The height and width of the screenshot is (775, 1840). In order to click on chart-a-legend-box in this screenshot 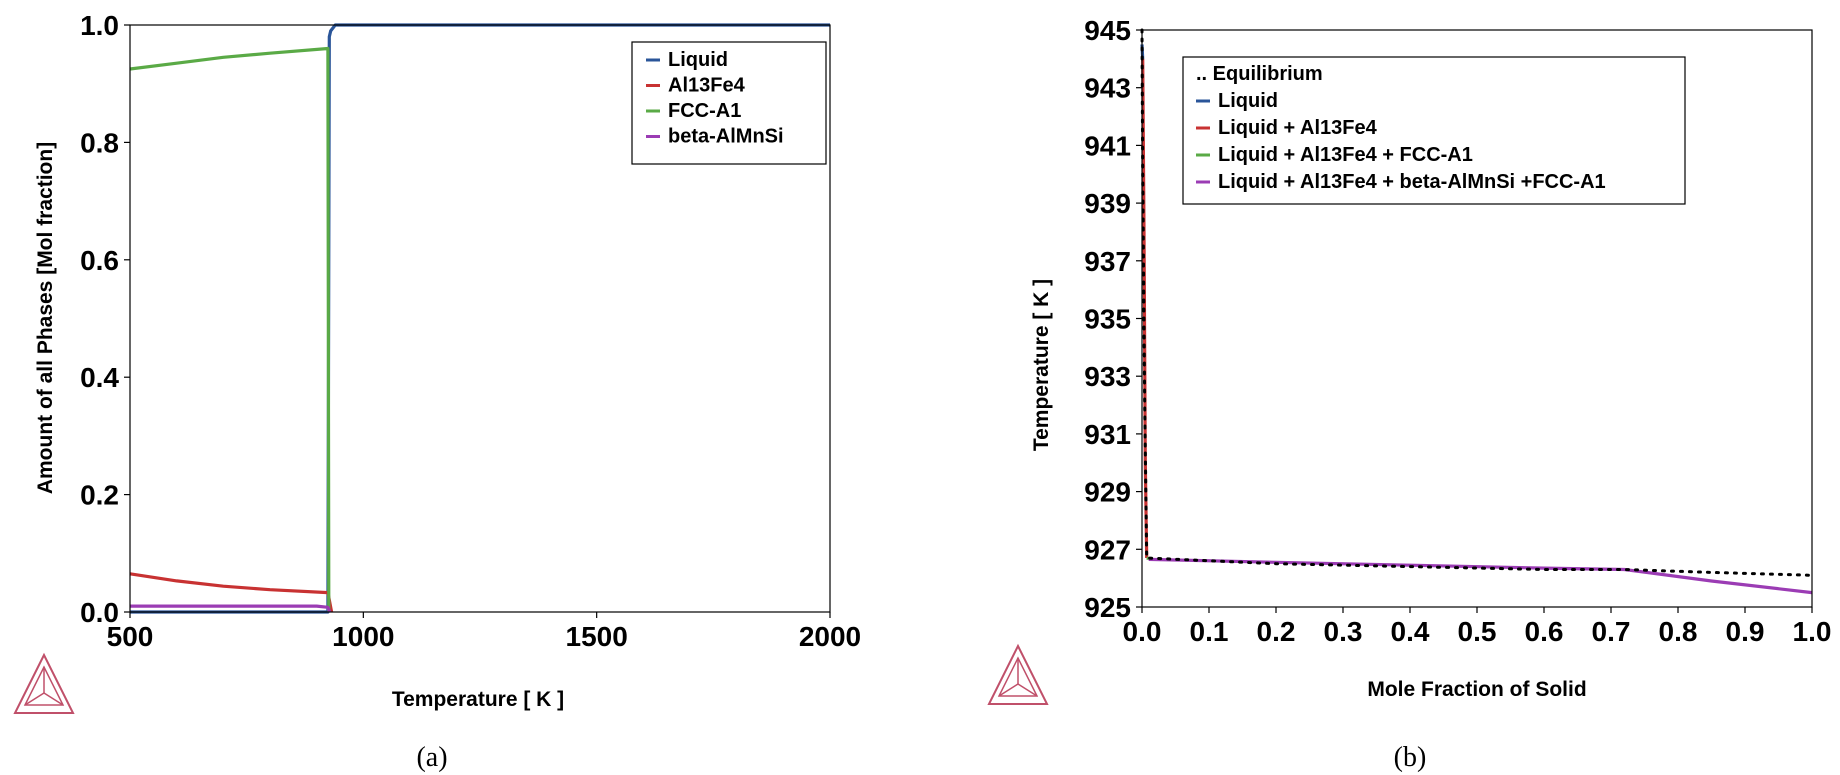, I will do `click(729, 103)`.